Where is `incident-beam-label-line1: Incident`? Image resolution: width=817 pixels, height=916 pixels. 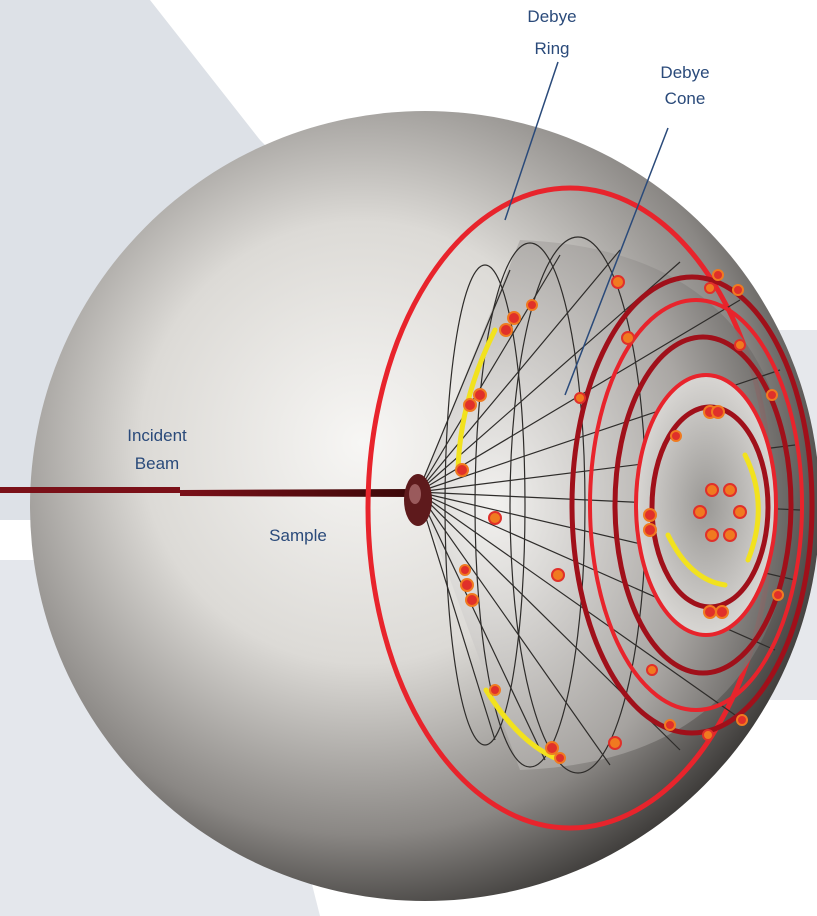
incident-beam-label-line1: Incident is located at coordinates (157, 435).